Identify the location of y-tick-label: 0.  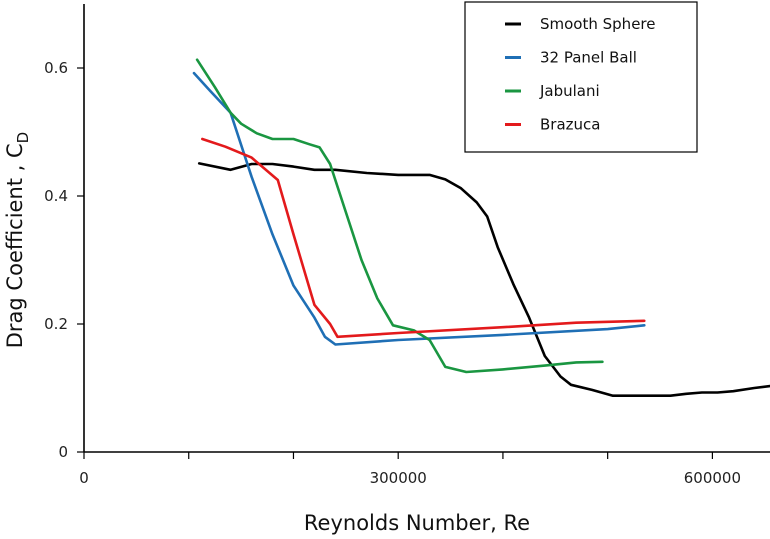
(63, 452).